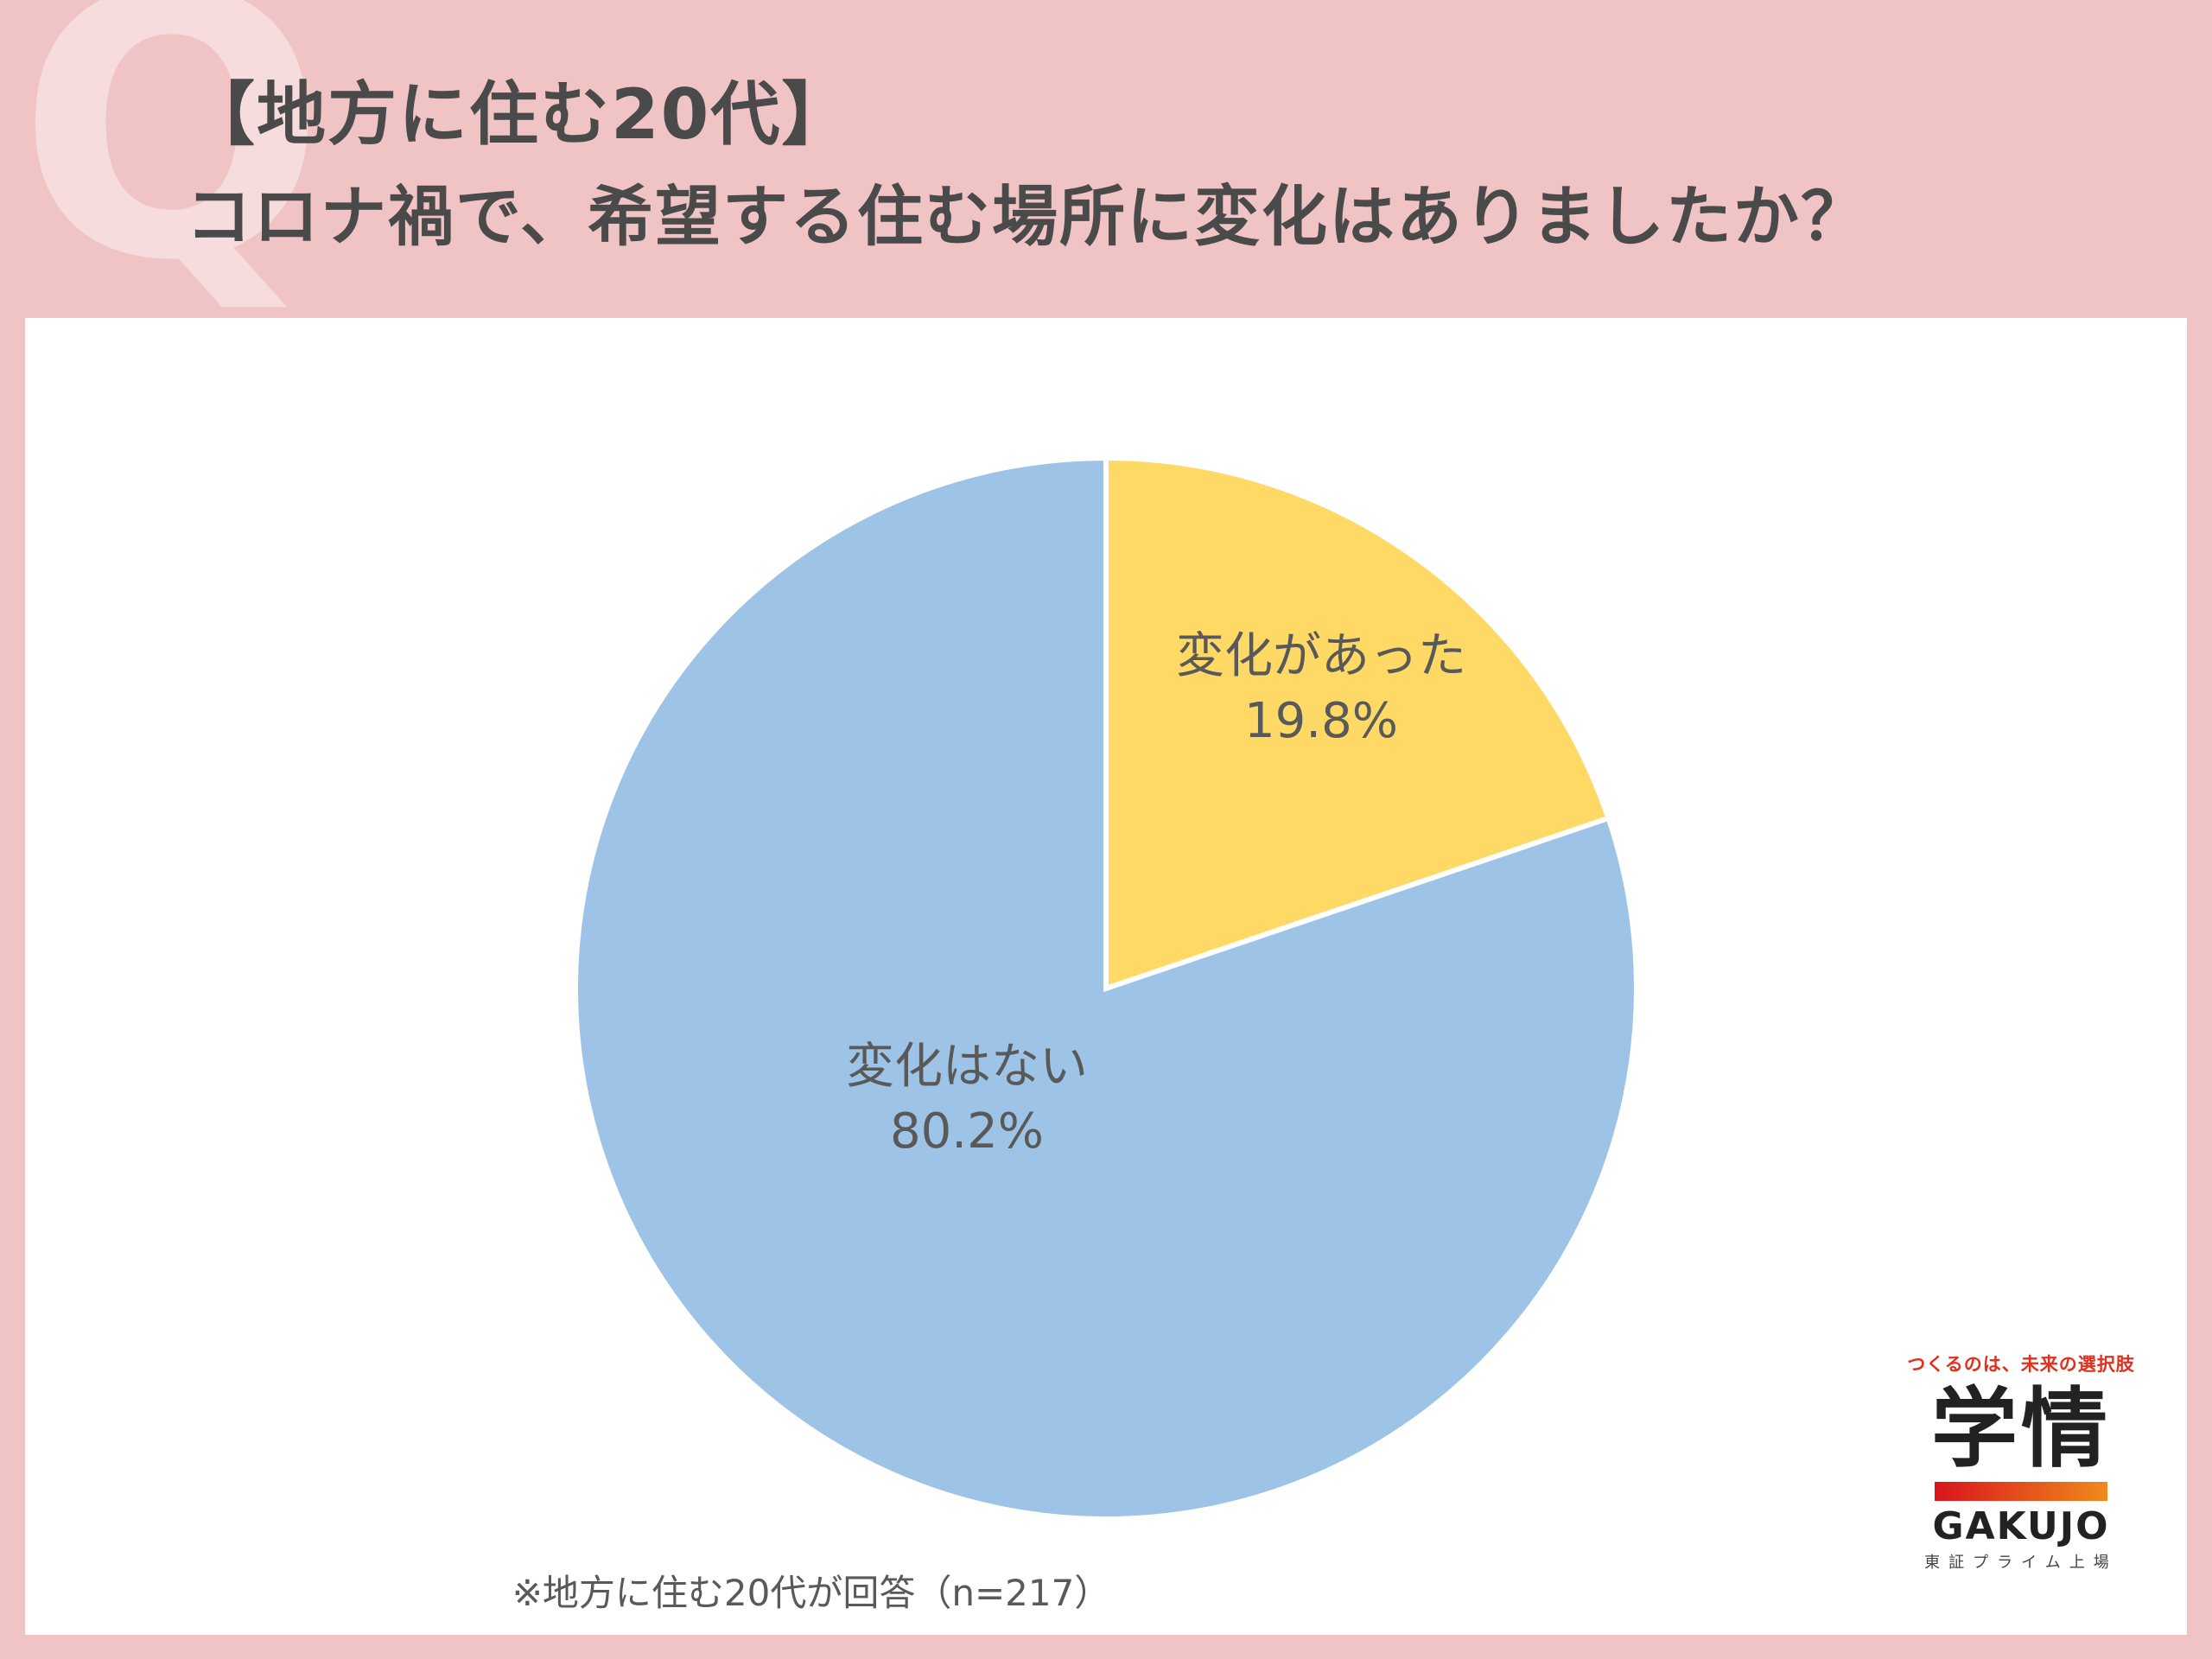 This screenshot has width=2212, height=1659. I want to click on gakujo-logo: つくるのは、未来の選択肢 学情 GAKUJO 東証プライム上場, so click(2021, 1462).